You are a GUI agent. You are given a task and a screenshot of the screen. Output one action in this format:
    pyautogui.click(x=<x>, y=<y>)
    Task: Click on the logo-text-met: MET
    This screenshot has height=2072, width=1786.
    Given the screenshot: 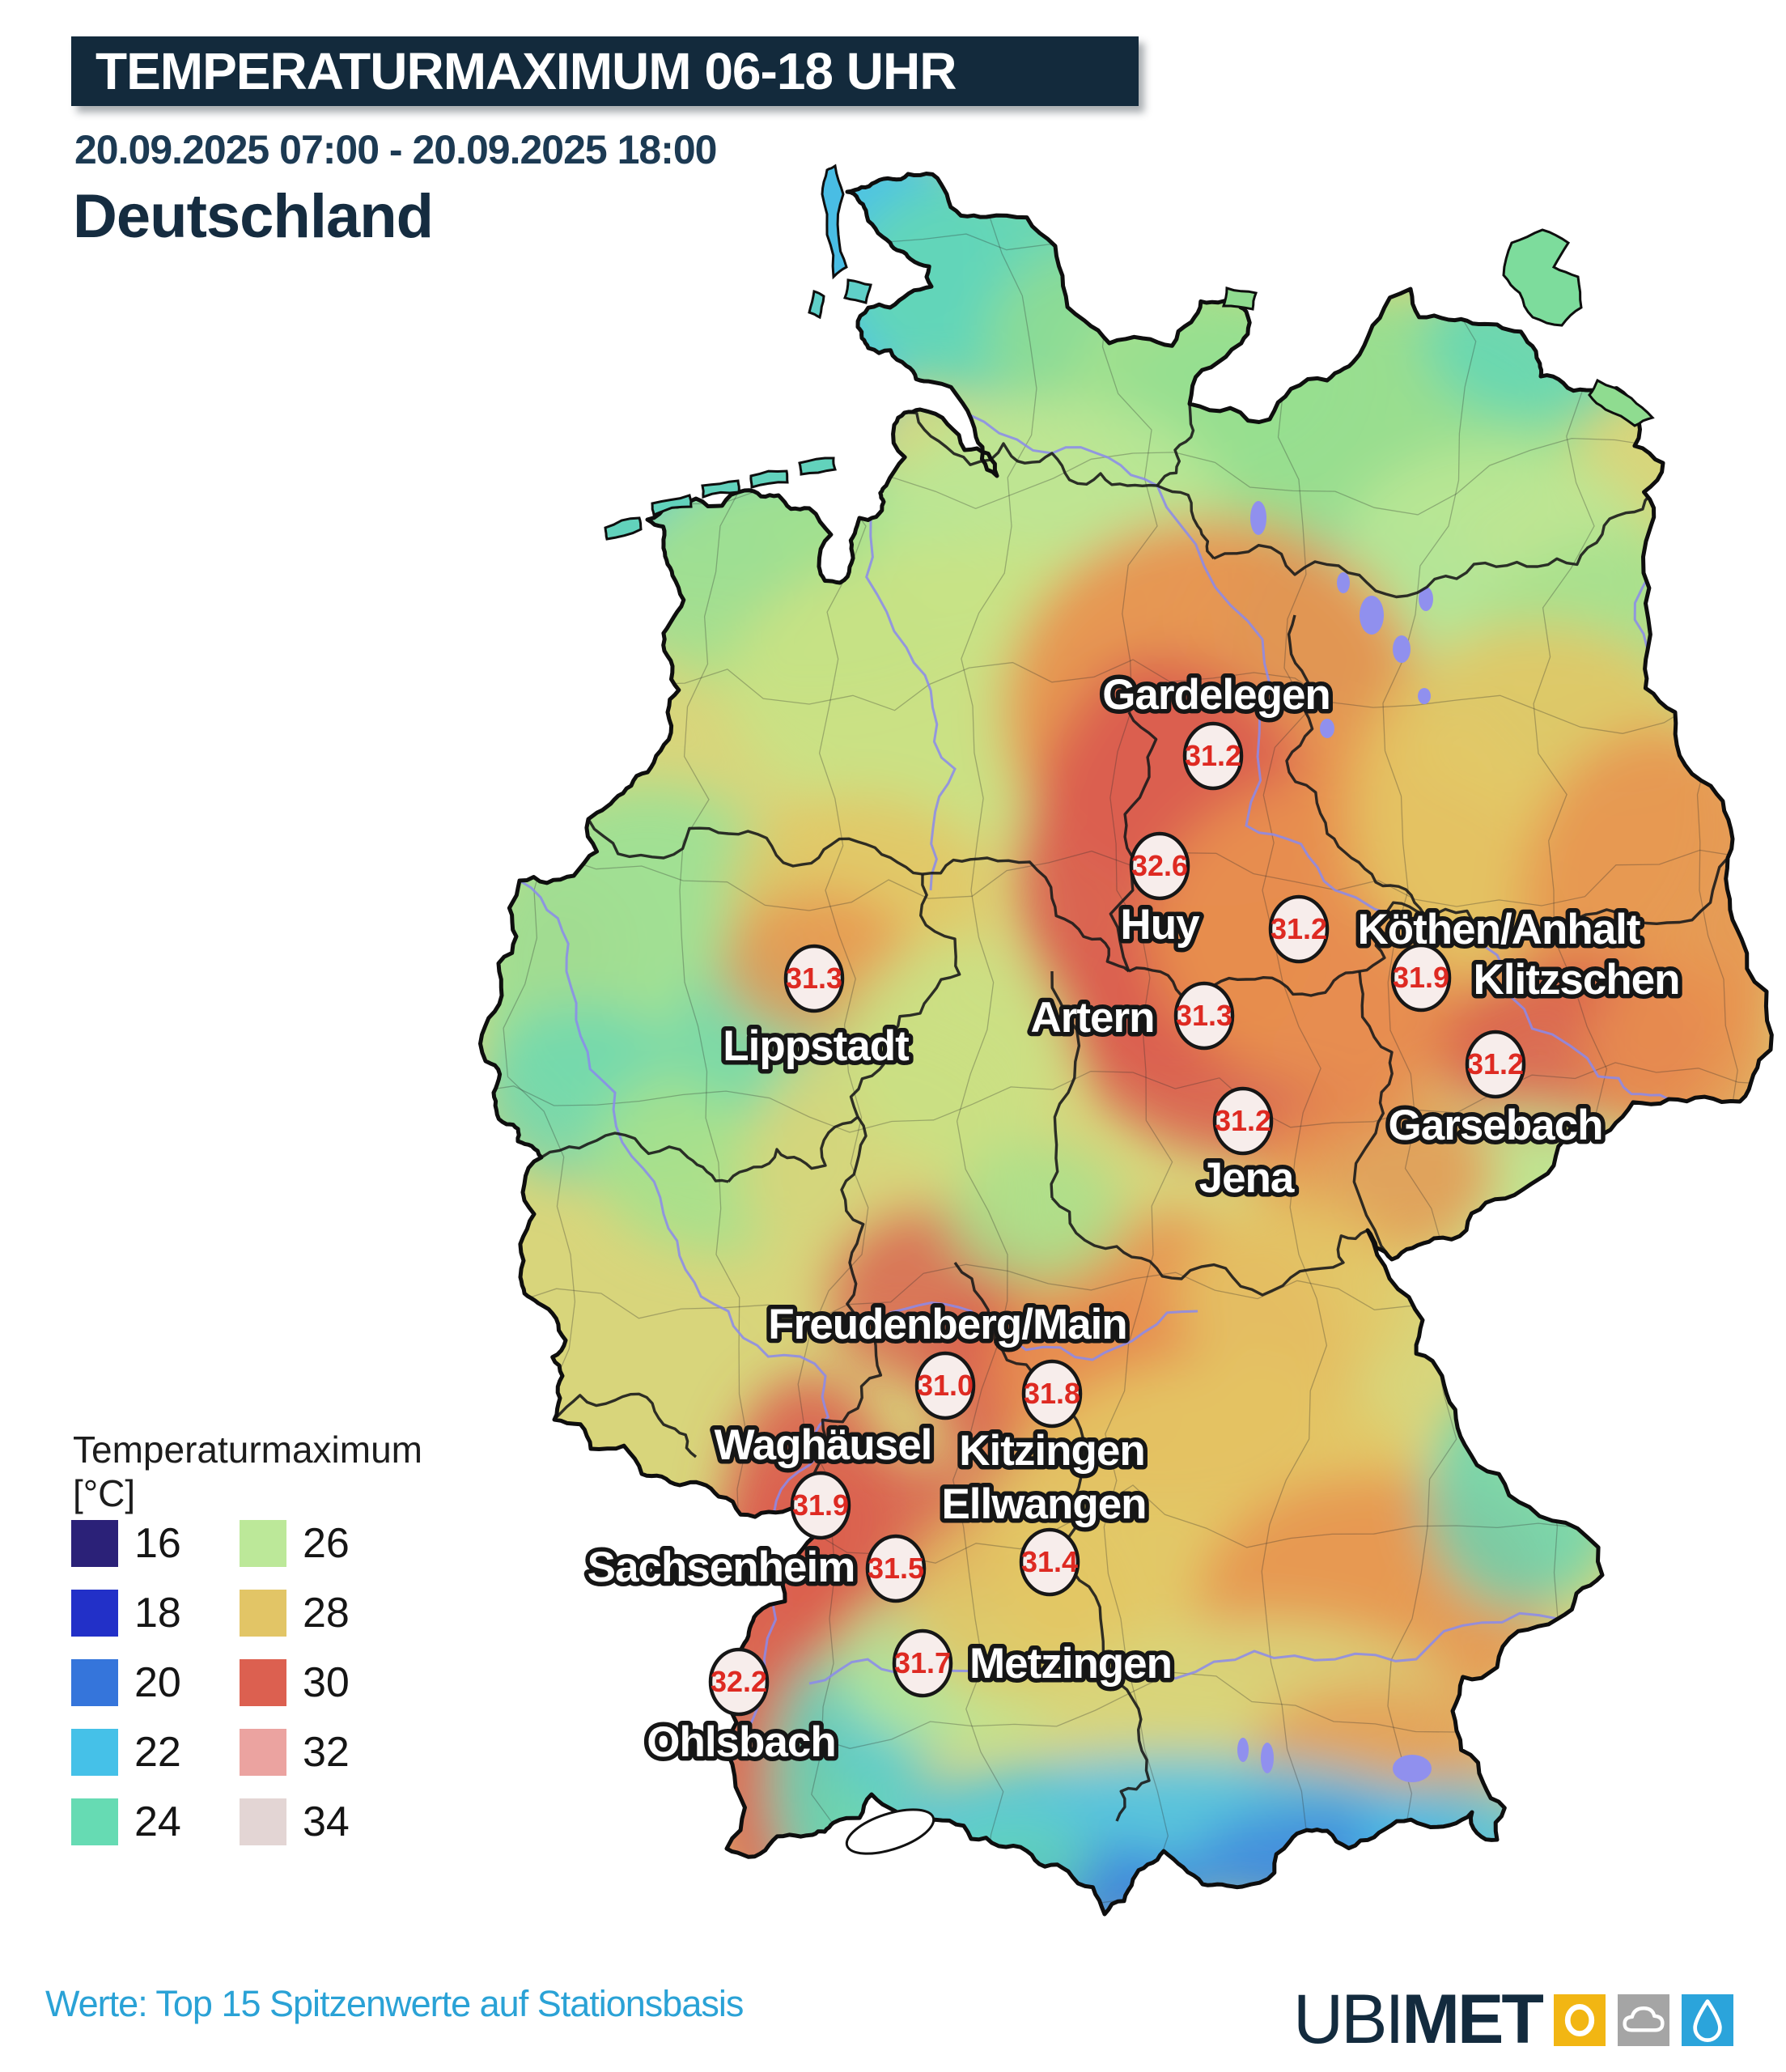 What is the action you would take?
    pyautogui.click(x=1473, y=2019)
    